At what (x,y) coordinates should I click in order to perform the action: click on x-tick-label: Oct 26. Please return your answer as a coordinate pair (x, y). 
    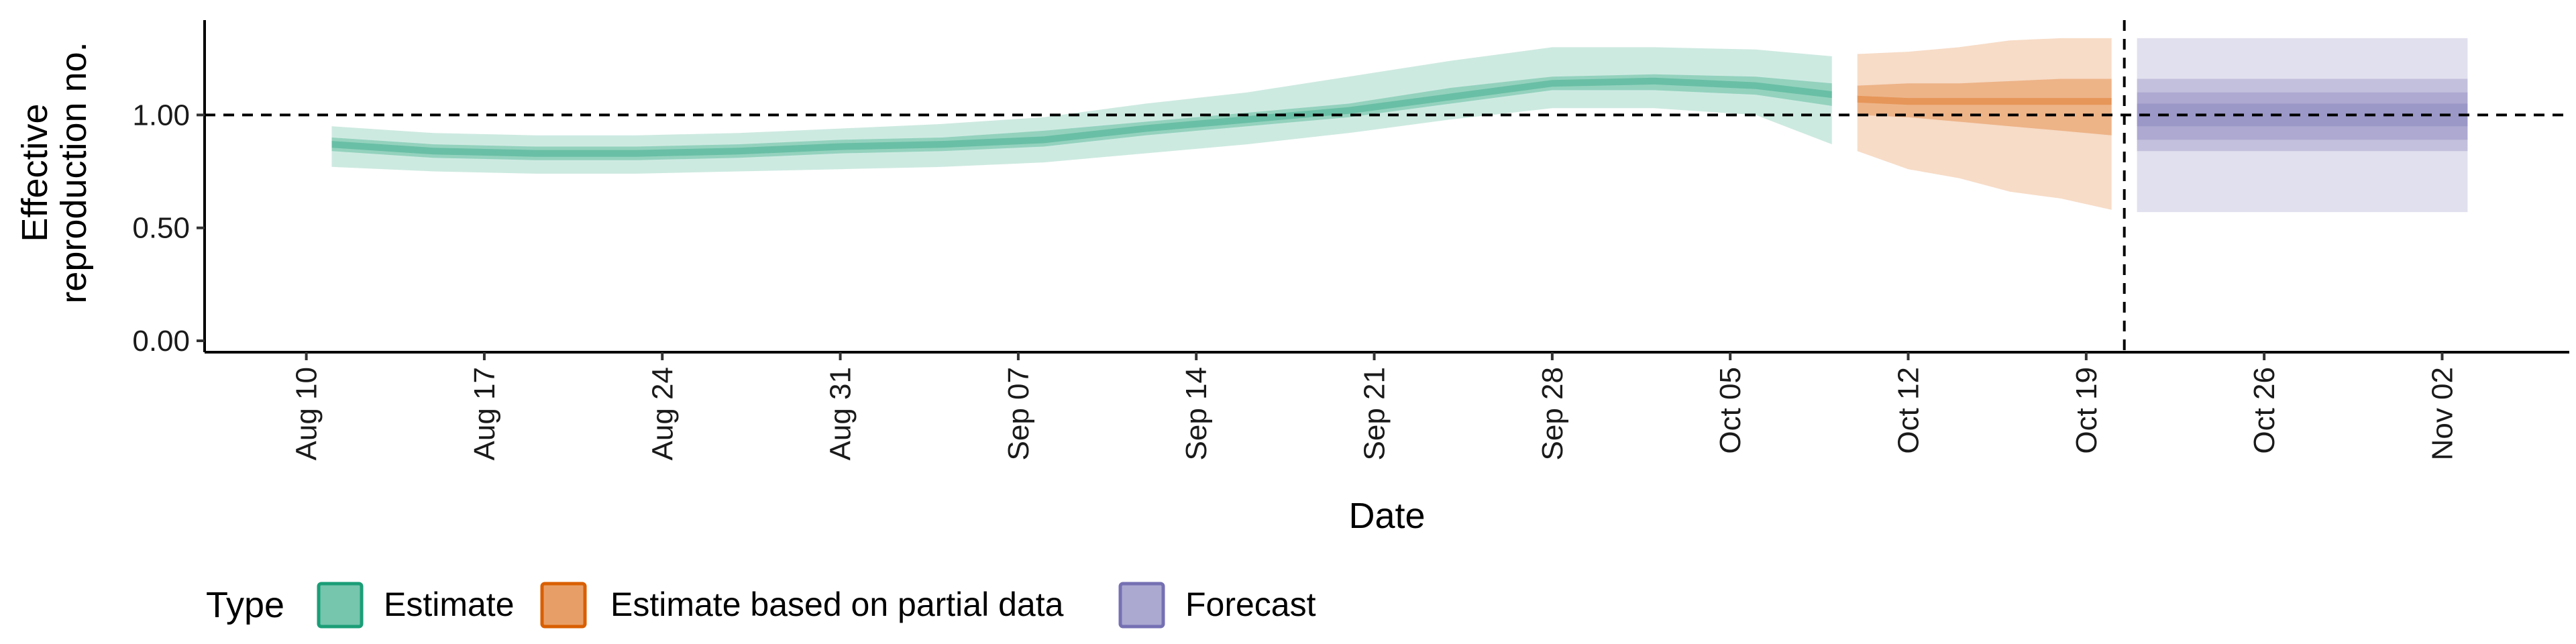
    Looking at the image, I should click on (2264, 410).